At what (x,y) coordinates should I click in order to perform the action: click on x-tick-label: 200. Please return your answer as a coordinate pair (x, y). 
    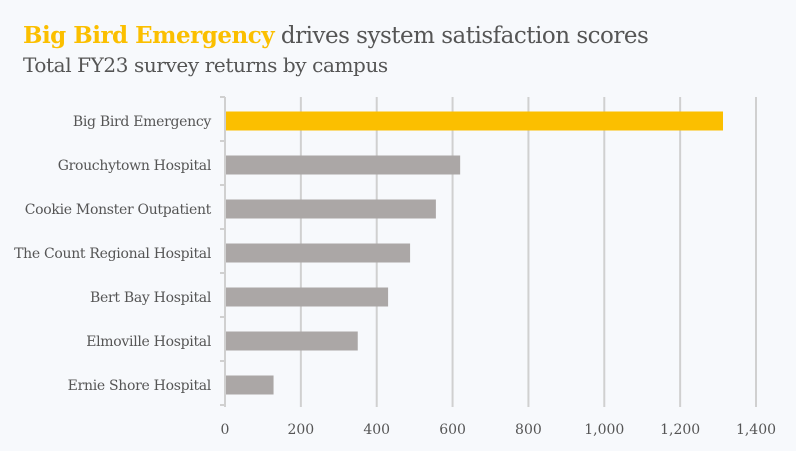
    Looking at the image, I should click on (300, 430).